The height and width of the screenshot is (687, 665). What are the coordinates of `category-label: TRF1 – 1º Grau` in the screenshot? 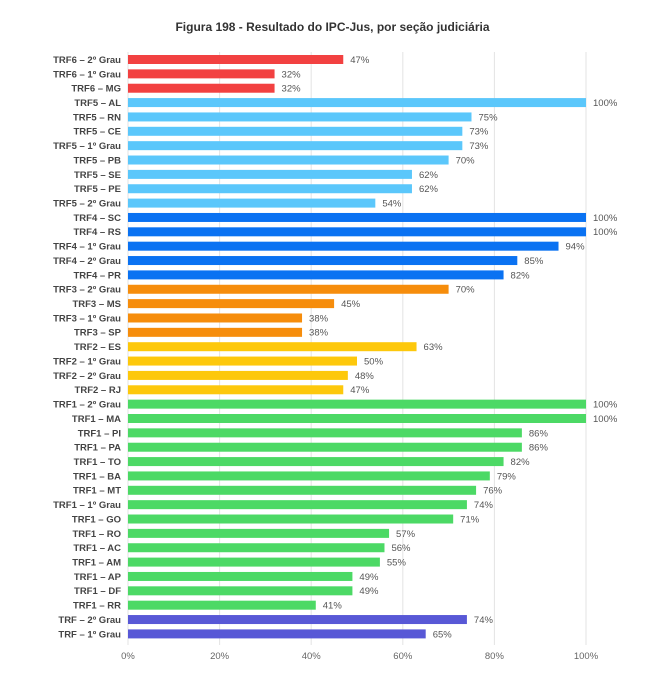 It's located at (87, 505).